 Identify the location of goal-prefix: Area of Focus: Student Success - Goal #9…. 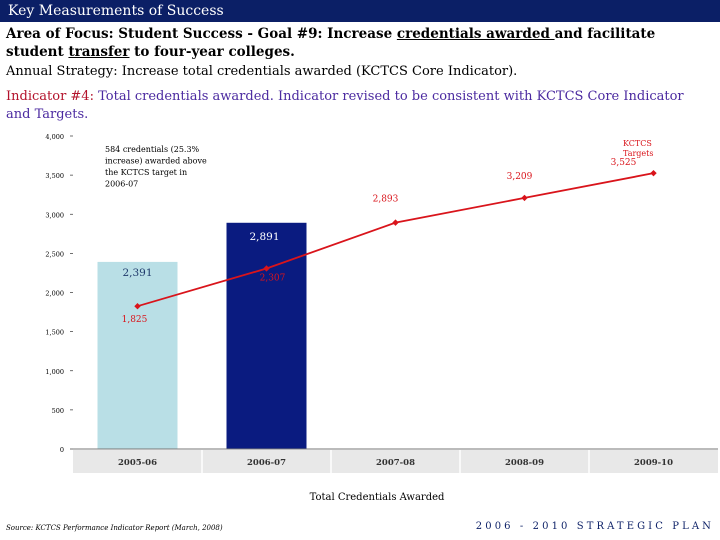
(201, 34).